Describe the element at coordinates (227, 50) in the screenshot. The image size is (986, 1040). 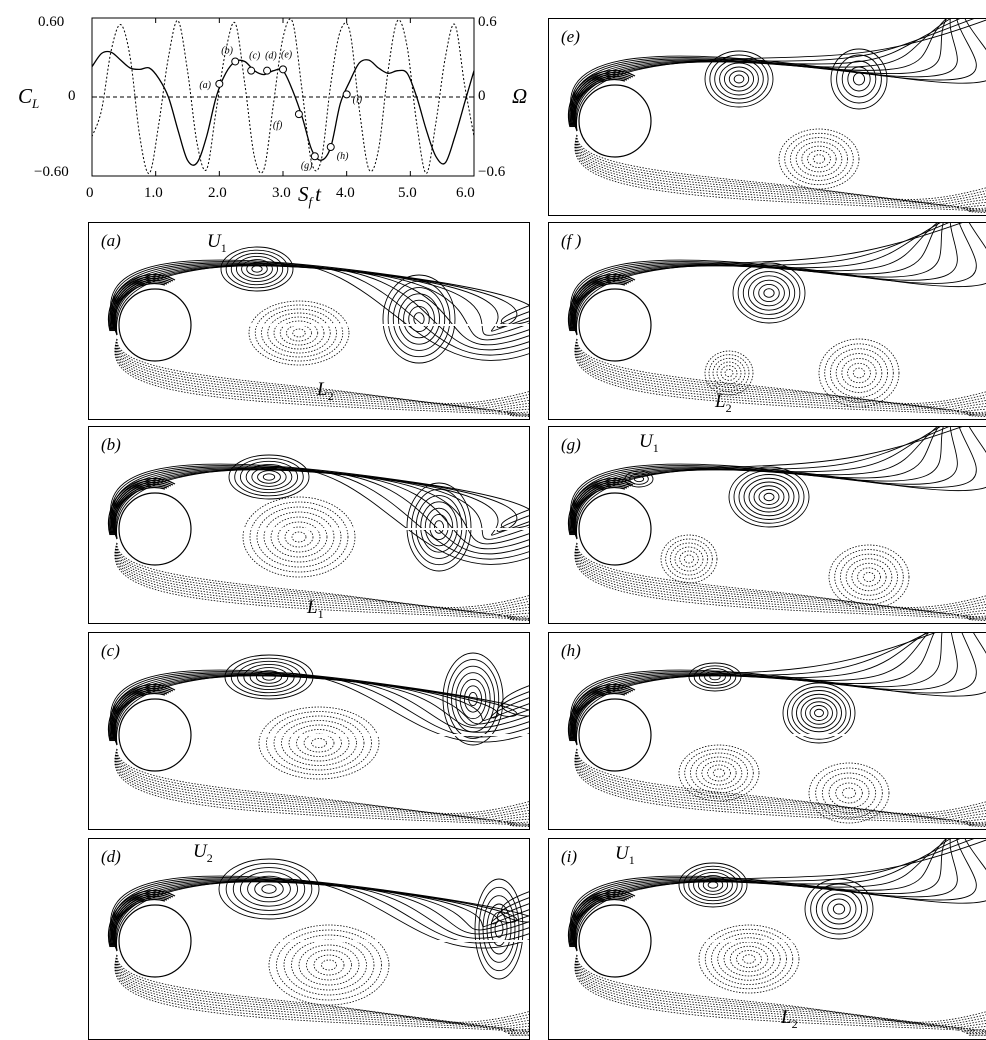
I see `point-label: (b)` at that location.